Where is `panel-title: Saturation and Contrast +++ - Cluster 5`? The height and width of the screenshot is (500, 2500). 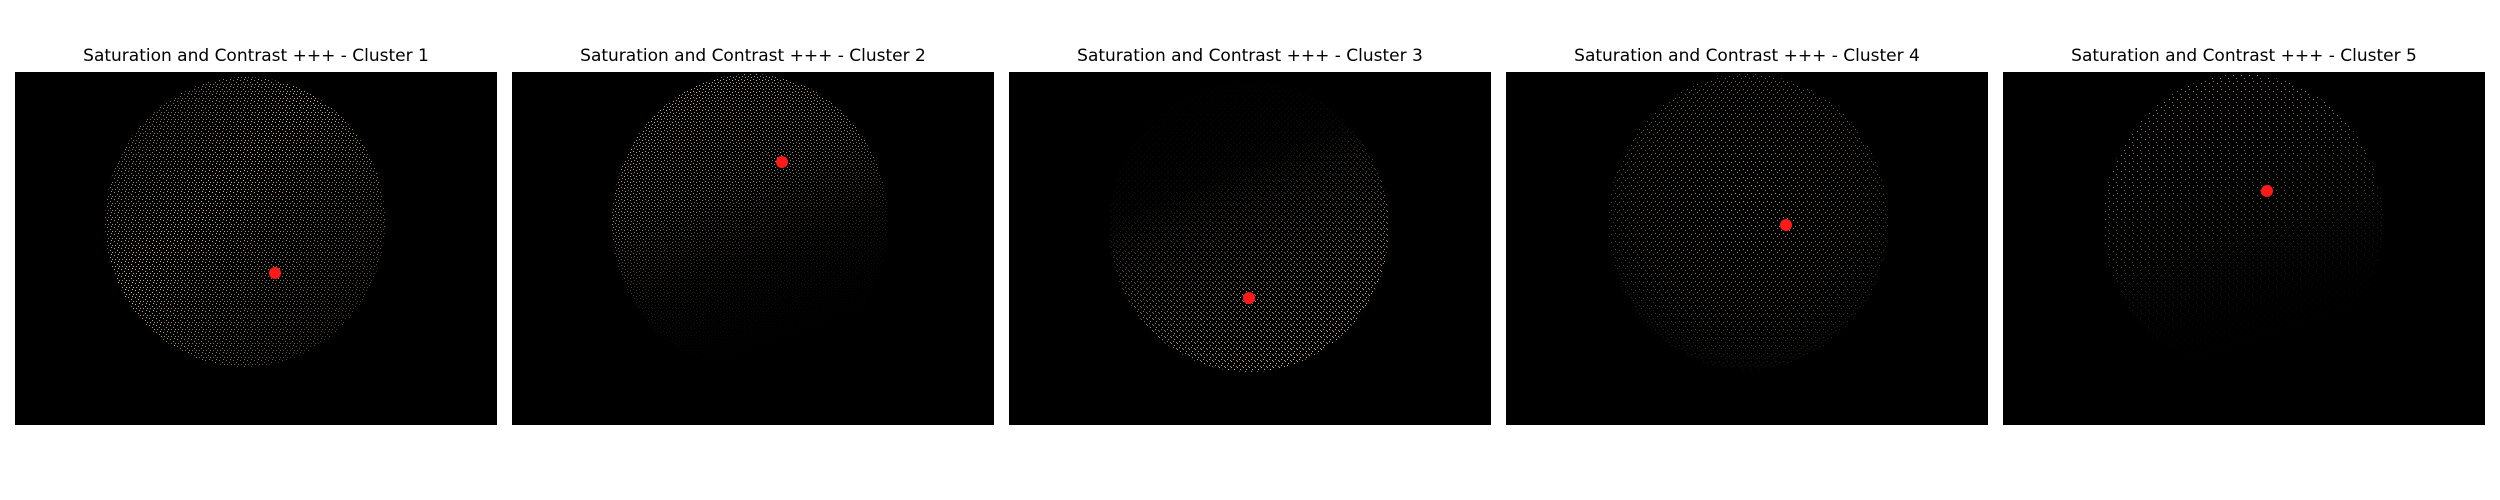
panel-title: Saturation and Contrast +++ - Cluster 5 is located at coordinates (2244, 56).